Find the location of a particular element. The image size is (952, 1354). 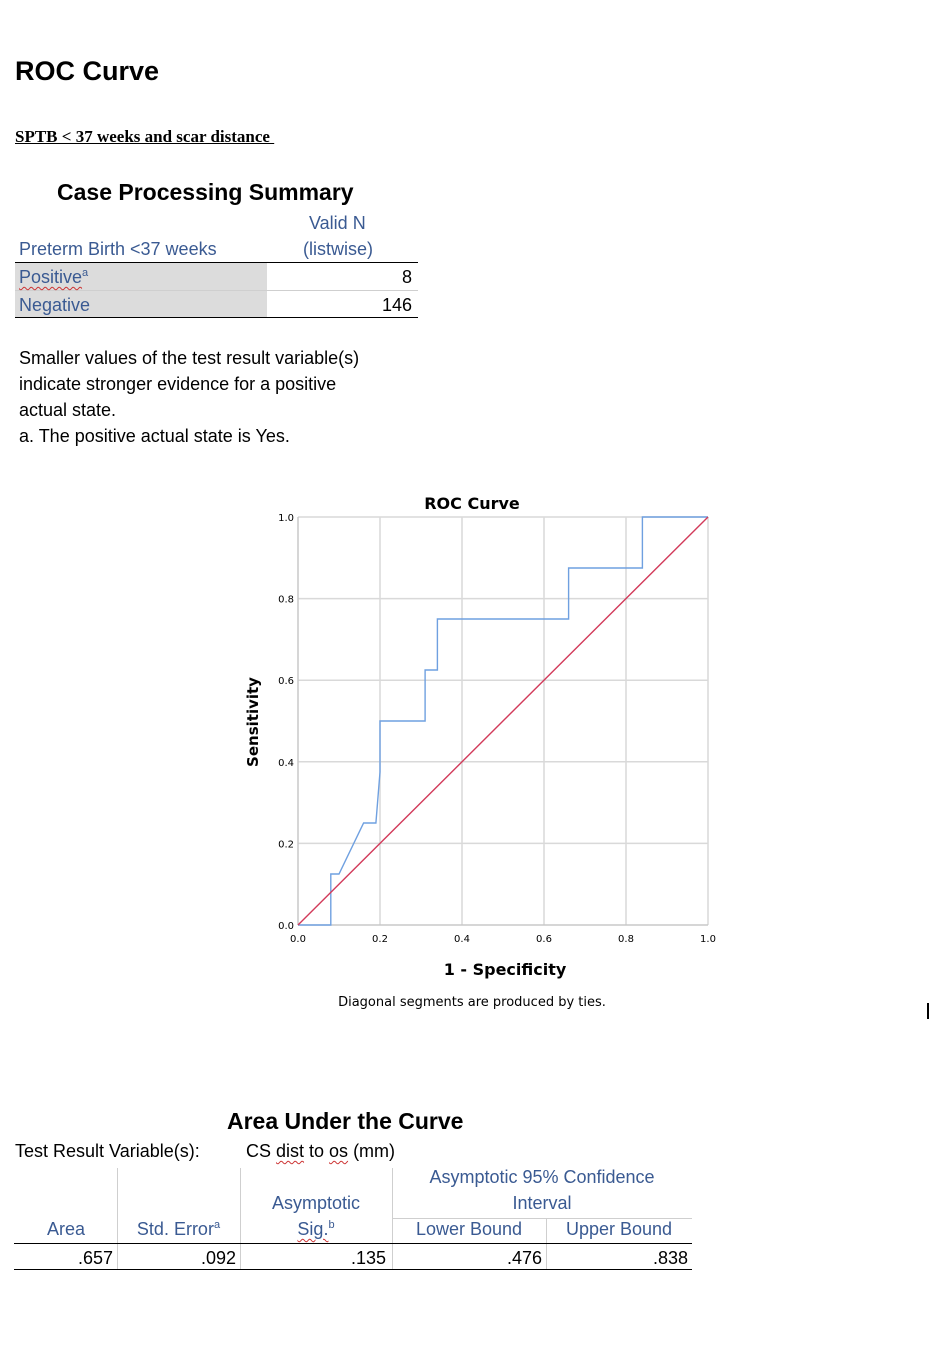

chart-footnote: Diagonal segments are produced by ties. is located at coordinates (472, 1002).